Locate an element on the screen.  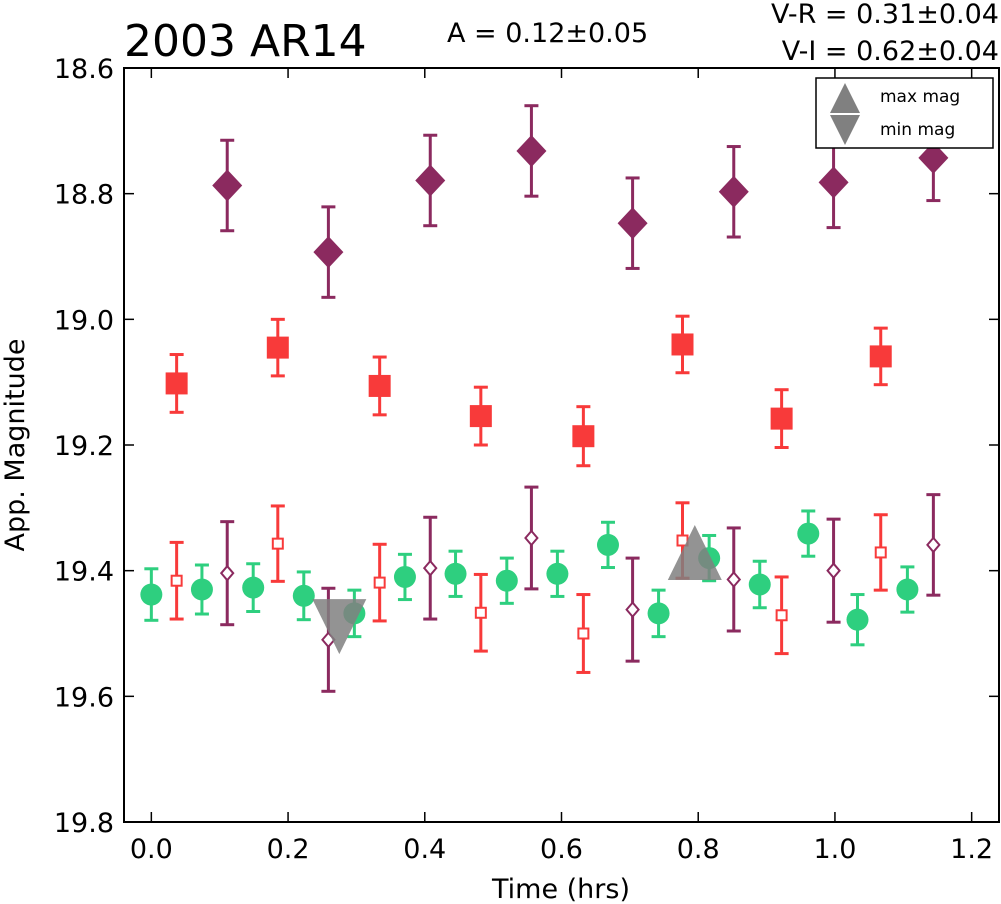
amplitude-label: A = 0.12±0.05 is located at coordinates (547, 33).